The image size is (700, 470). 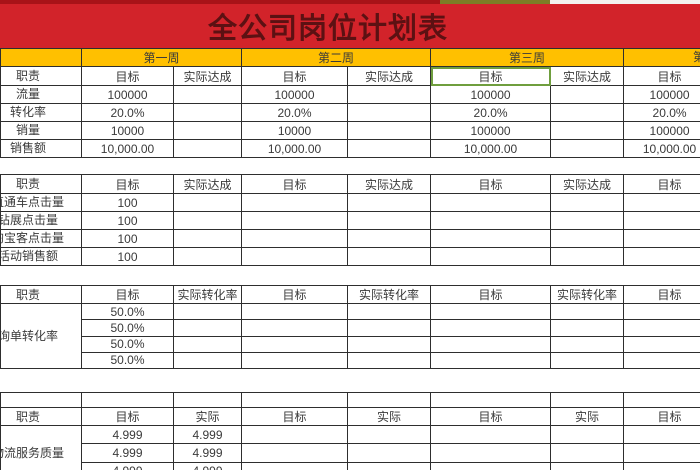 I want to click on selected-cell: 目标, so click(x=491, y=76).